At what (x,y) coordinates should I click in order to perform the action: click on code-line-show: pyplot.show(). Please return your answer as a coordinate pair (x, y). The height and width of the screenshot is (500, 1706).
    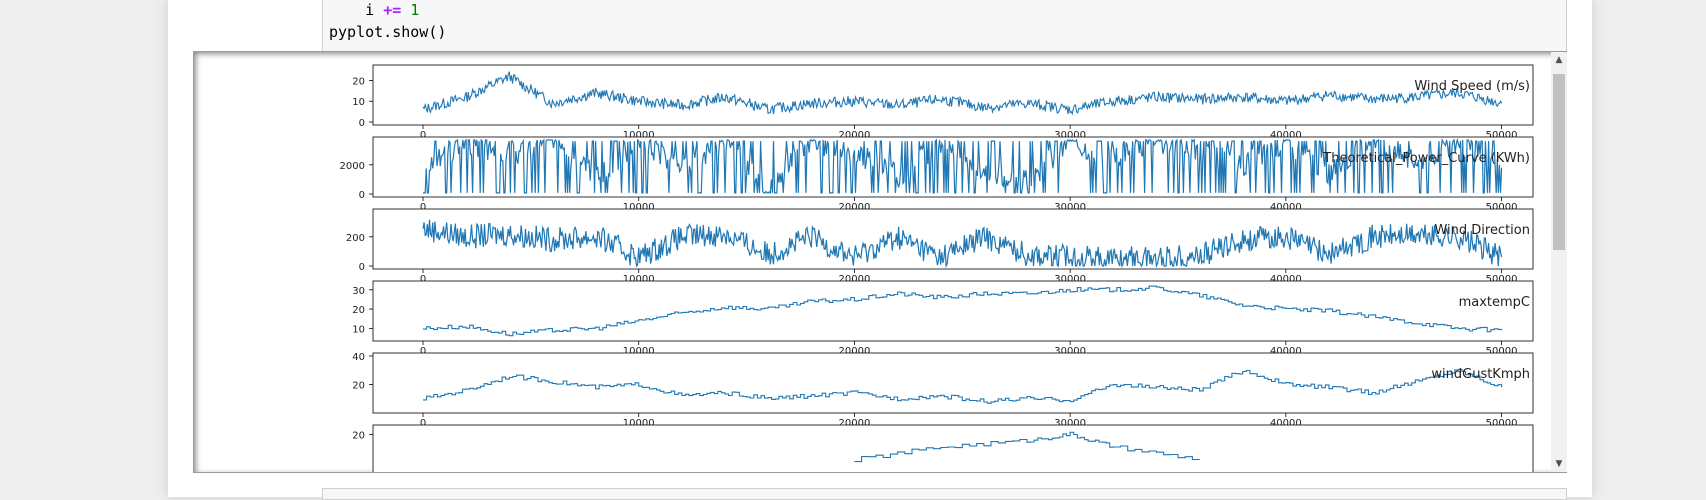
    Looking at the image, I should click on (388, 32).